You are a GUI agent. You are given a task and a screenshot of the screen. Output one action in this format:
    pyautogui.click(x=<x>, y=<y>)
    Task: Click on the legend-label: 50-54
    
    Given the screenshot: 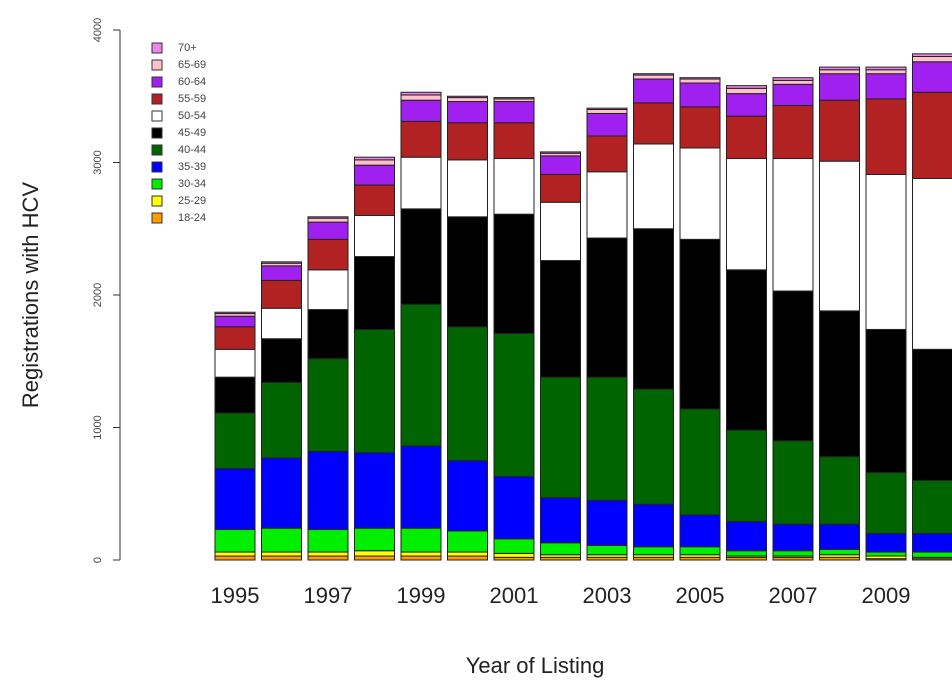 What is the action you would take?
    pyautogui.click(x=192, y=116)
    